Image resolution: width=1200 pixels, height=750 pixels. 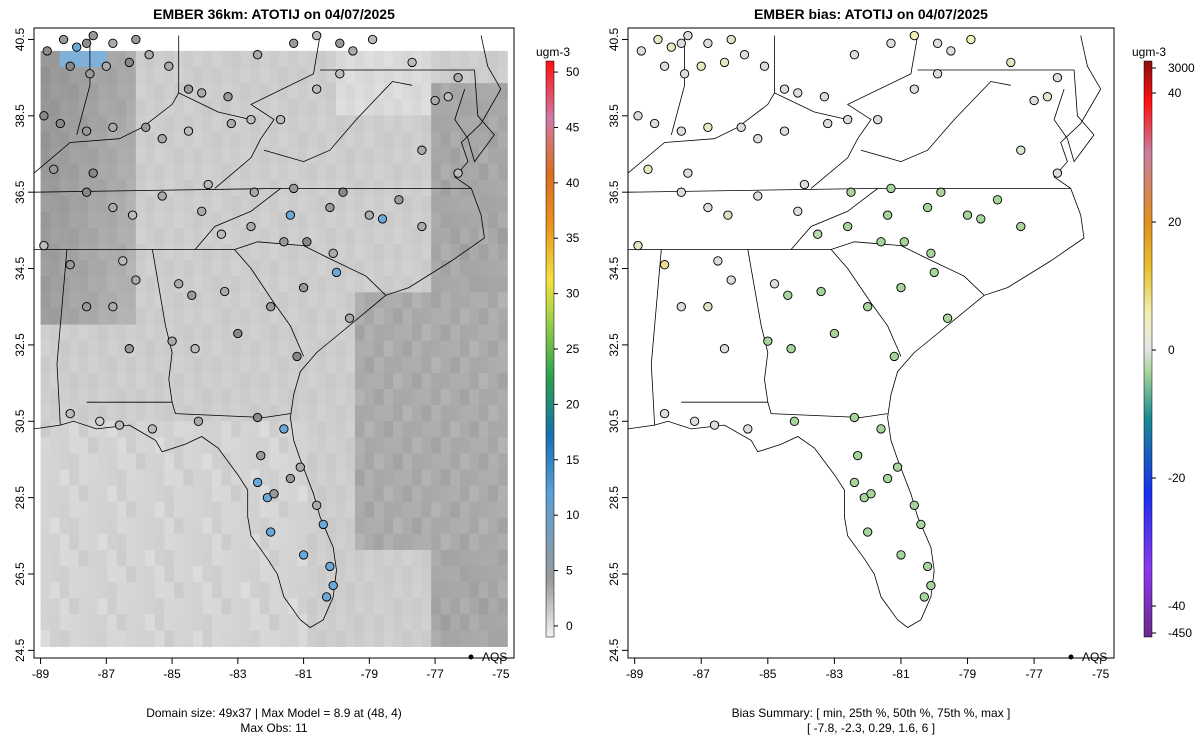 I want to click on right-colorbar-gradient, so click(x=1148, y=349).